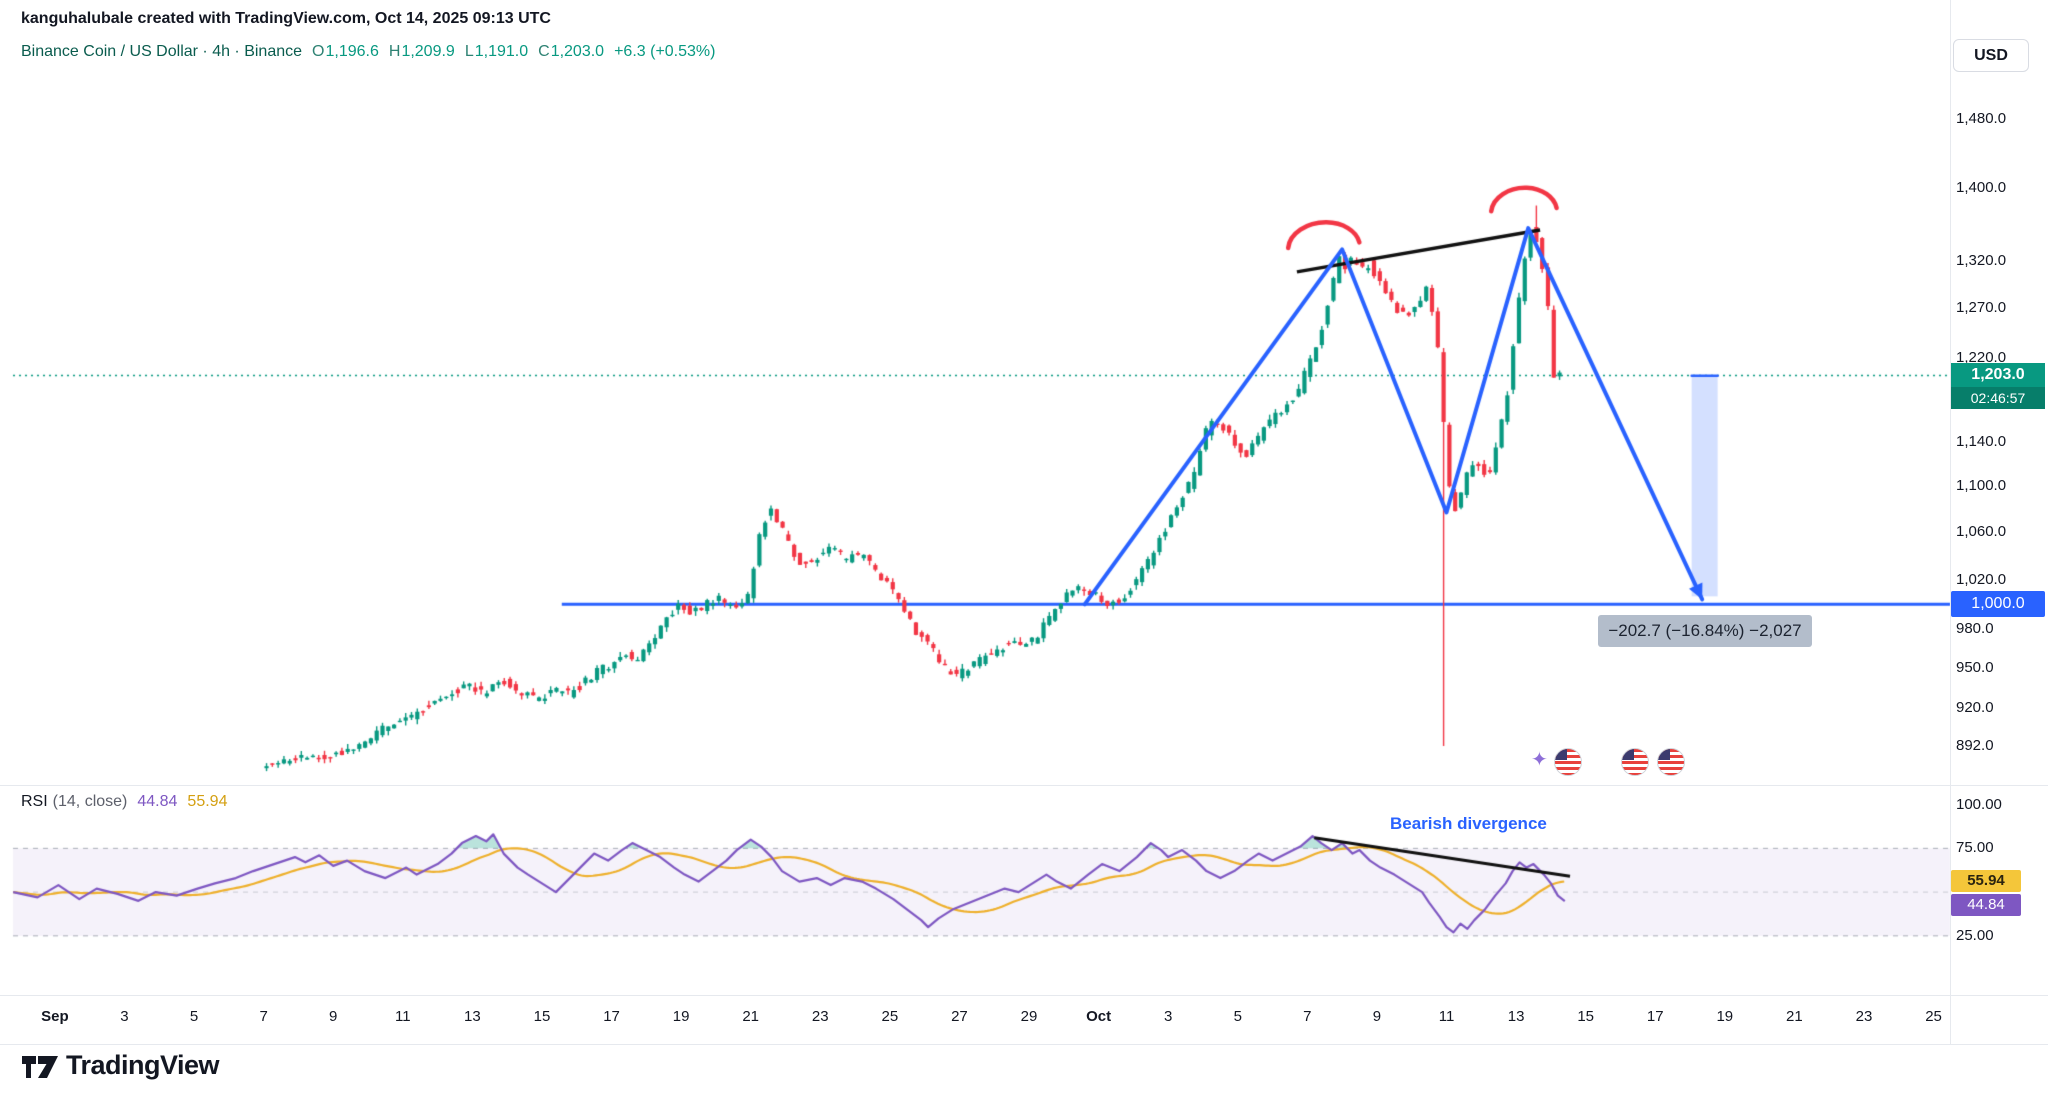 This screenshot has width=2048, height=1108. I want to click on rsi-ma-value: 55.94, so click(207, 801).